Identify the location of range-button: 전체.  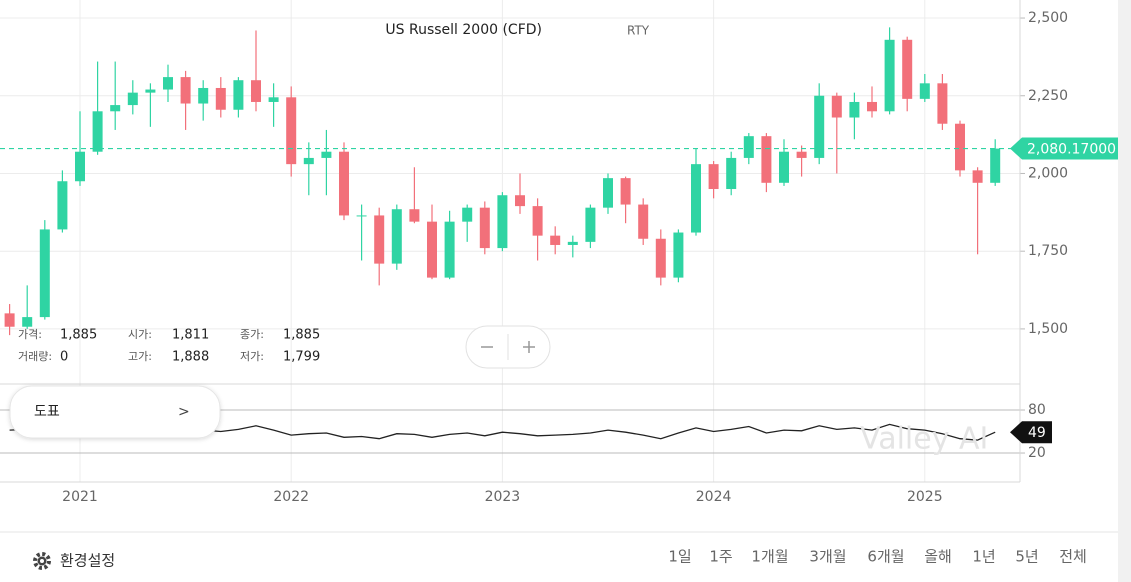
(1073, 557).